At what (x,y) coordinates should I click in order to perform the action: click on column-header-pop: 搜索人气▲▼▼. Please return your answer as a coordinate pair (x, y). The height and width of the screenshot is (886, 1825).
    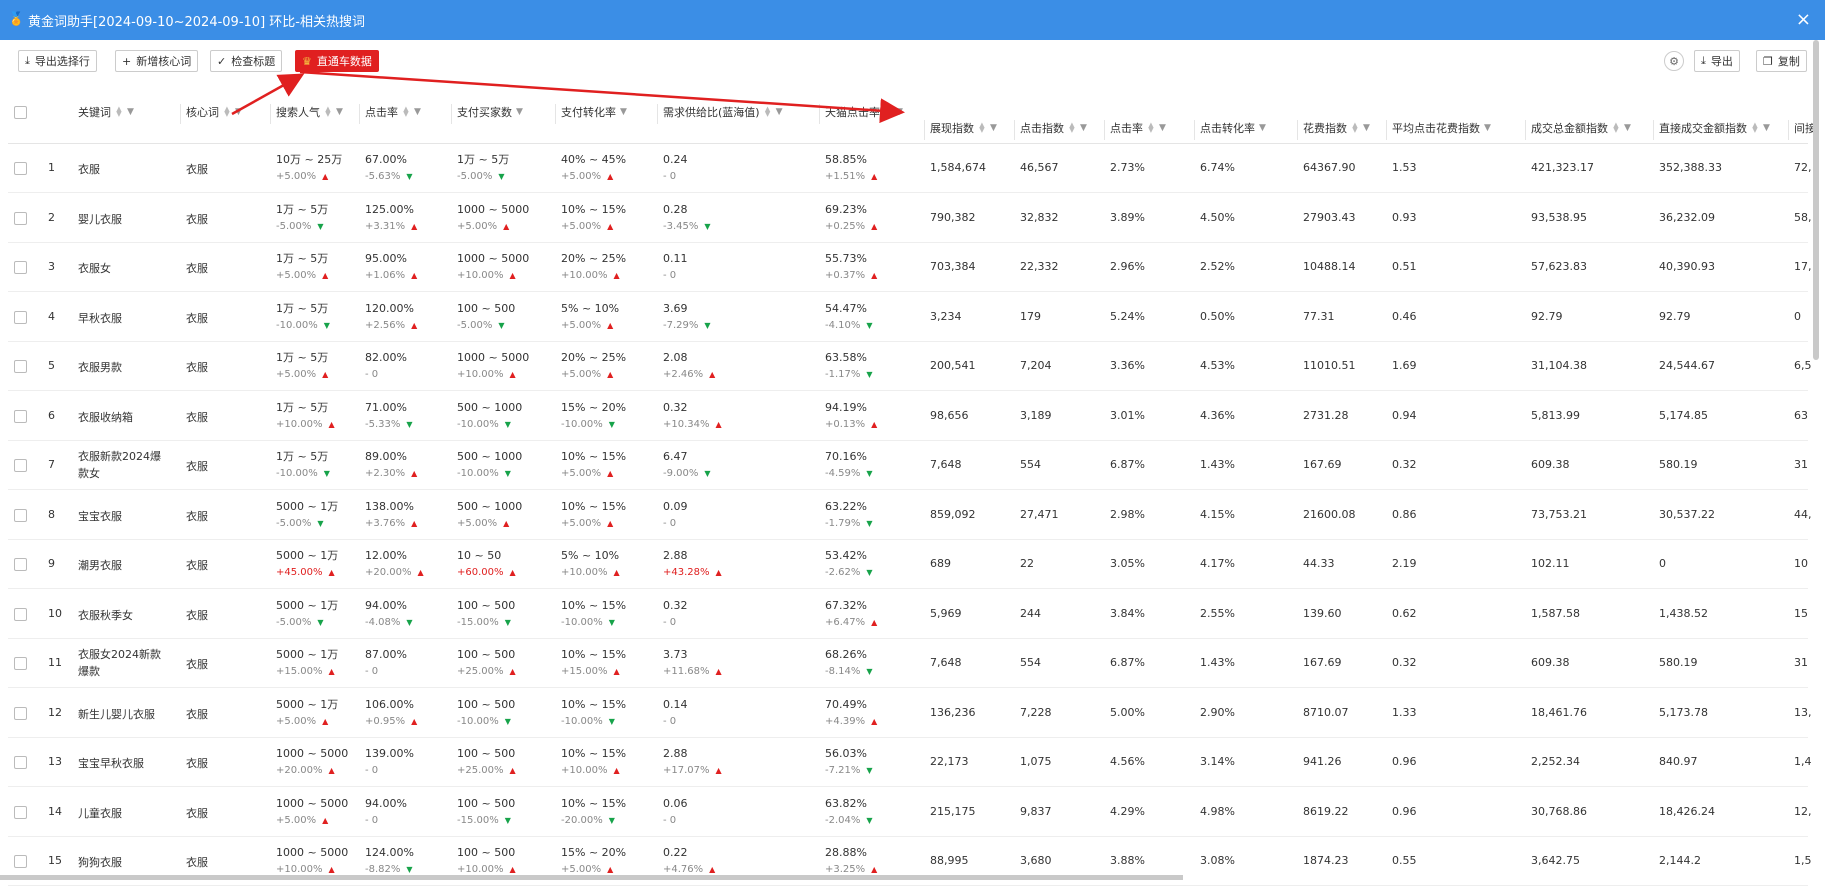
    Looking at the image, I should click on (309, 112).